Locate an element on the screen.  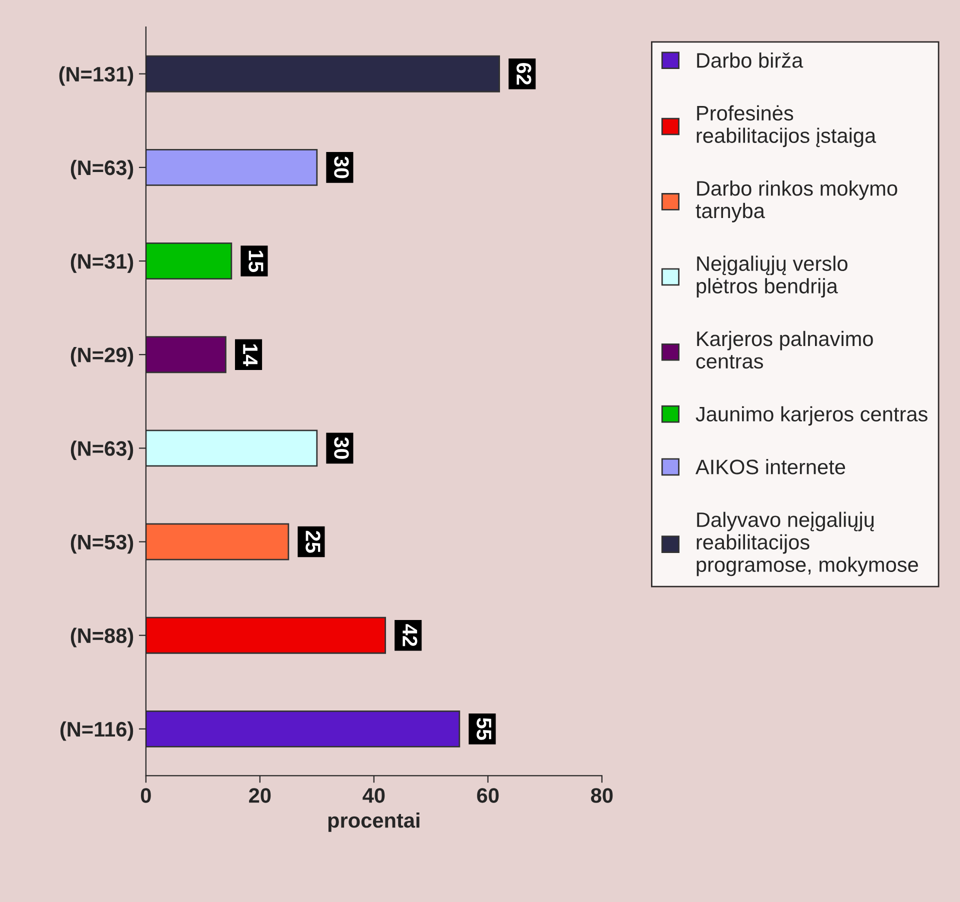
y-tick-label: (N=131) is located at coordinates (96, 76).